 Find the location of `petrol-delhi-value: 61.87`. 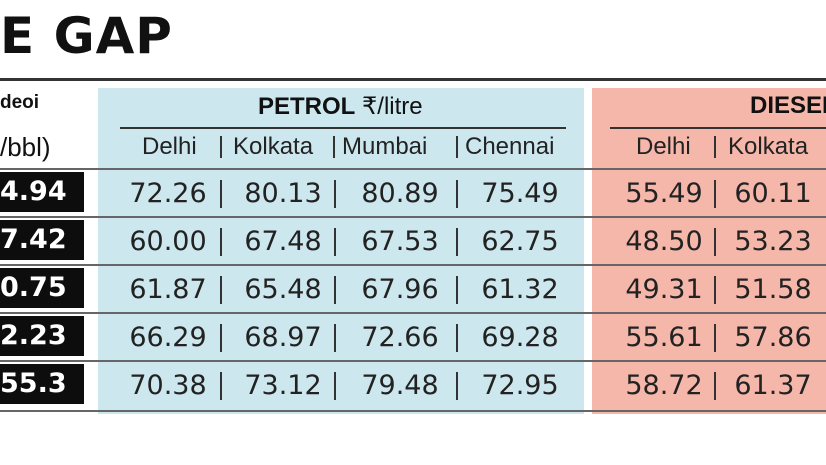

petrol-delhi-value: 61.87 is located at coordinates (168, 289).